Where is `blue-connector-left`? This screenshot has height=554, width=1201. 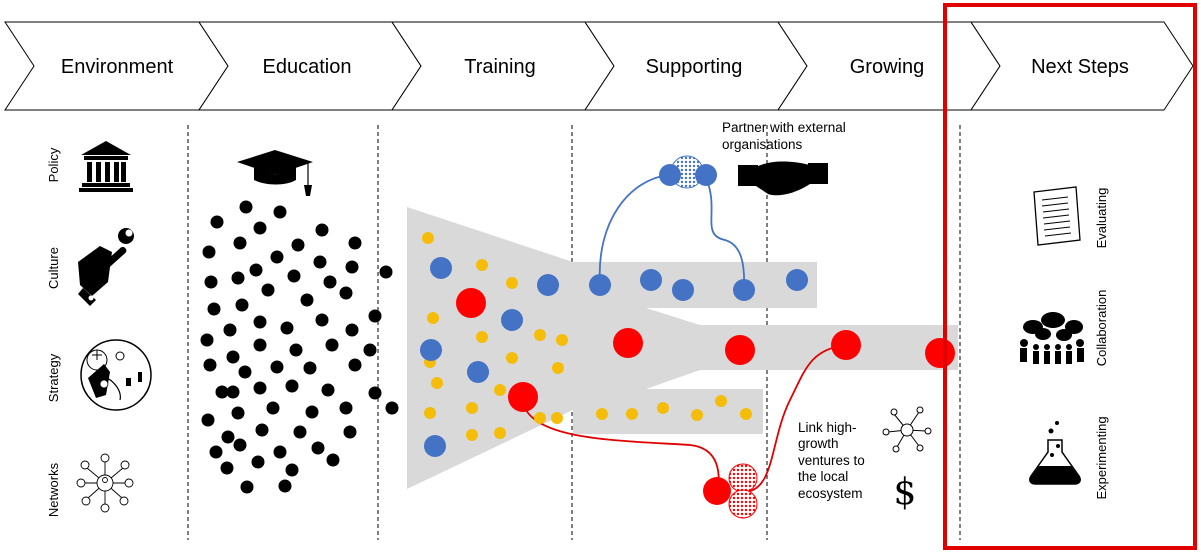 blue-connector-left is located at coordinates (633, 230).